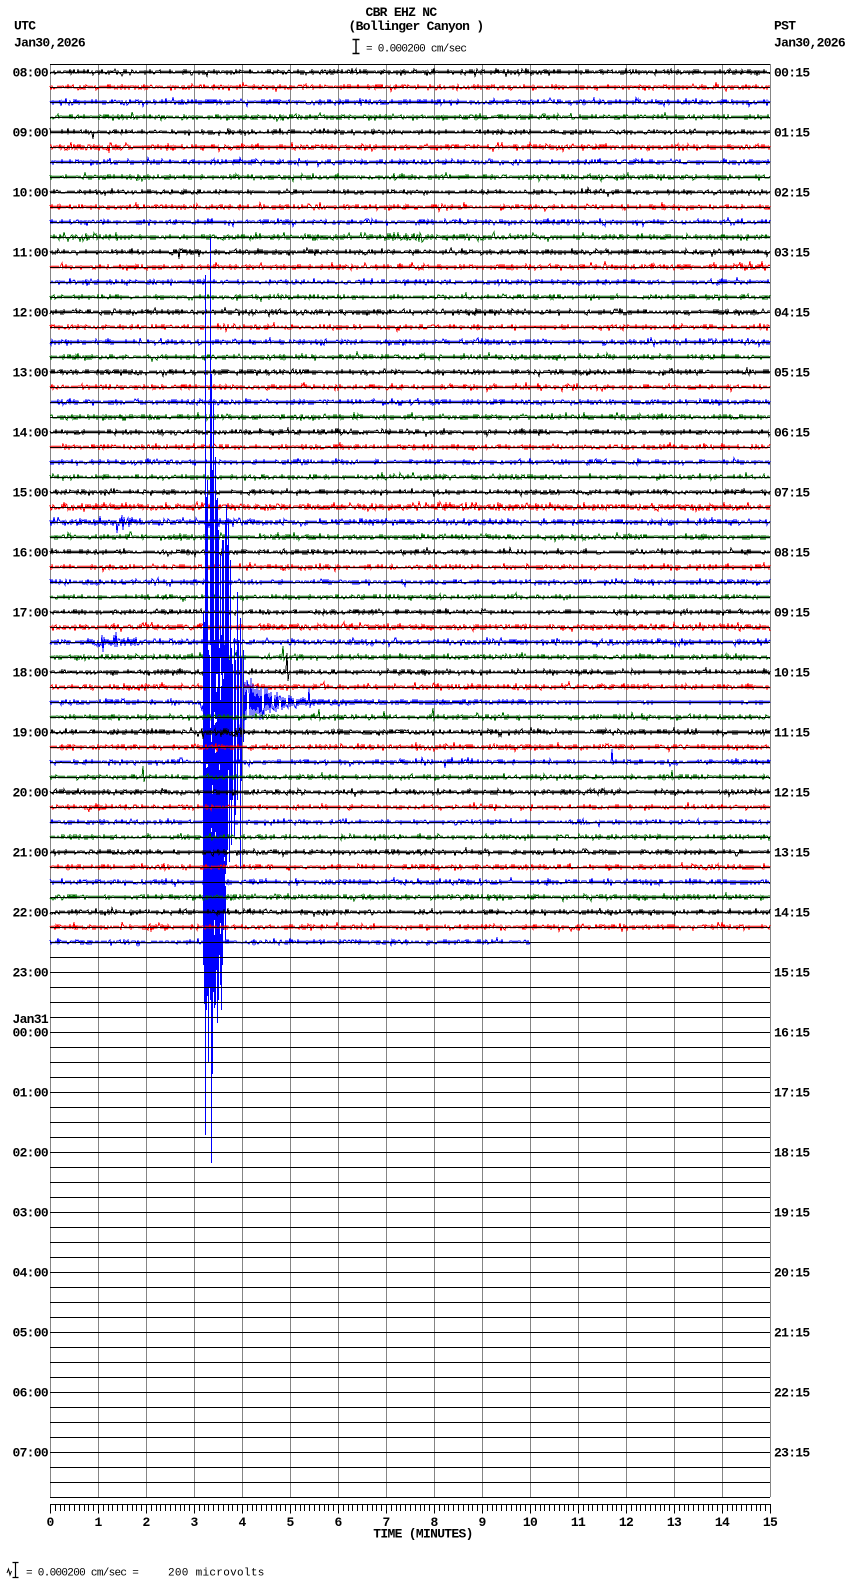 The height and width of the screenshot is (1584, 850). I want to click on svg-text: 13:15, so click(792, 853).